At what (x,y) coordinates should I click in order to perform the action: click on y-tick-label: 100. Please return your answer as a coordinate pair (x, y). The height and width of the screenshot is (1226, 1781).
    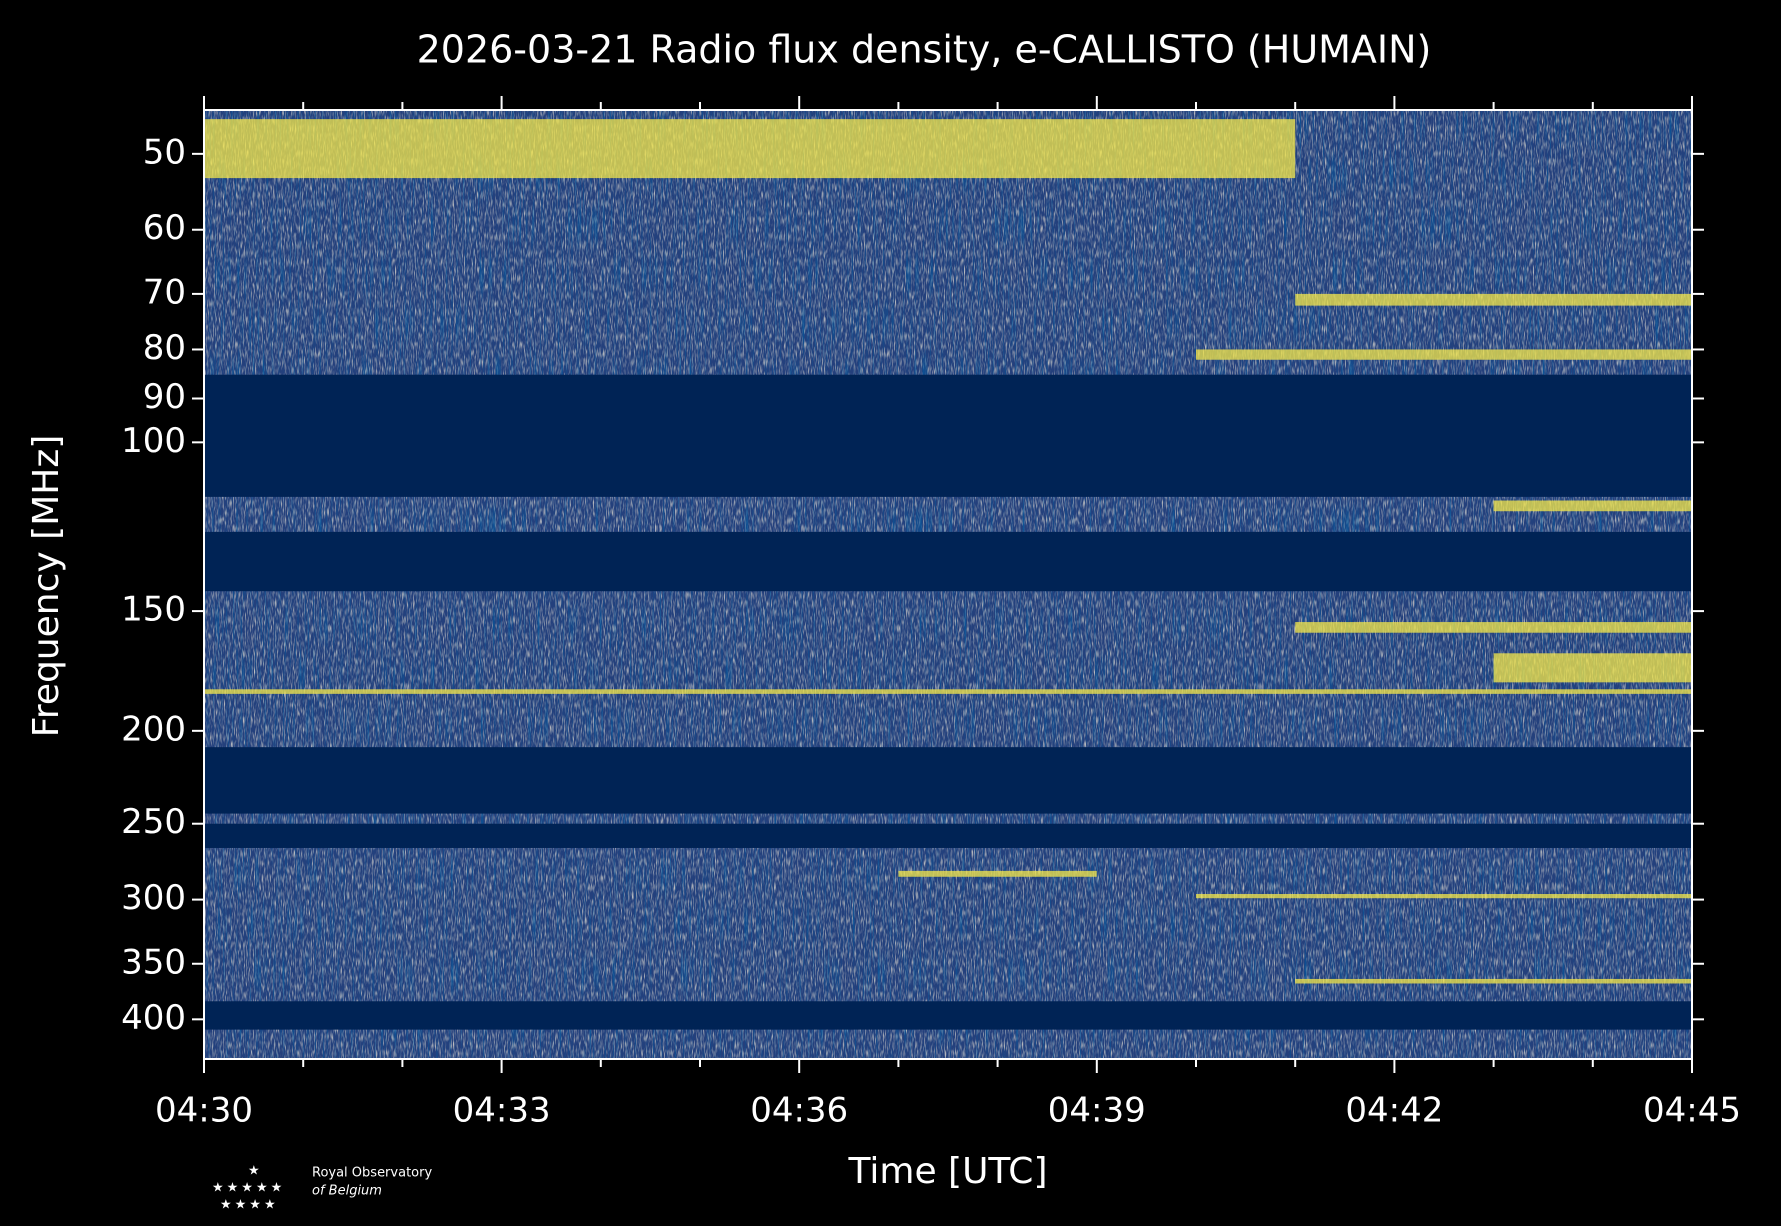
    Looking at the image, I should click on (153, 441).